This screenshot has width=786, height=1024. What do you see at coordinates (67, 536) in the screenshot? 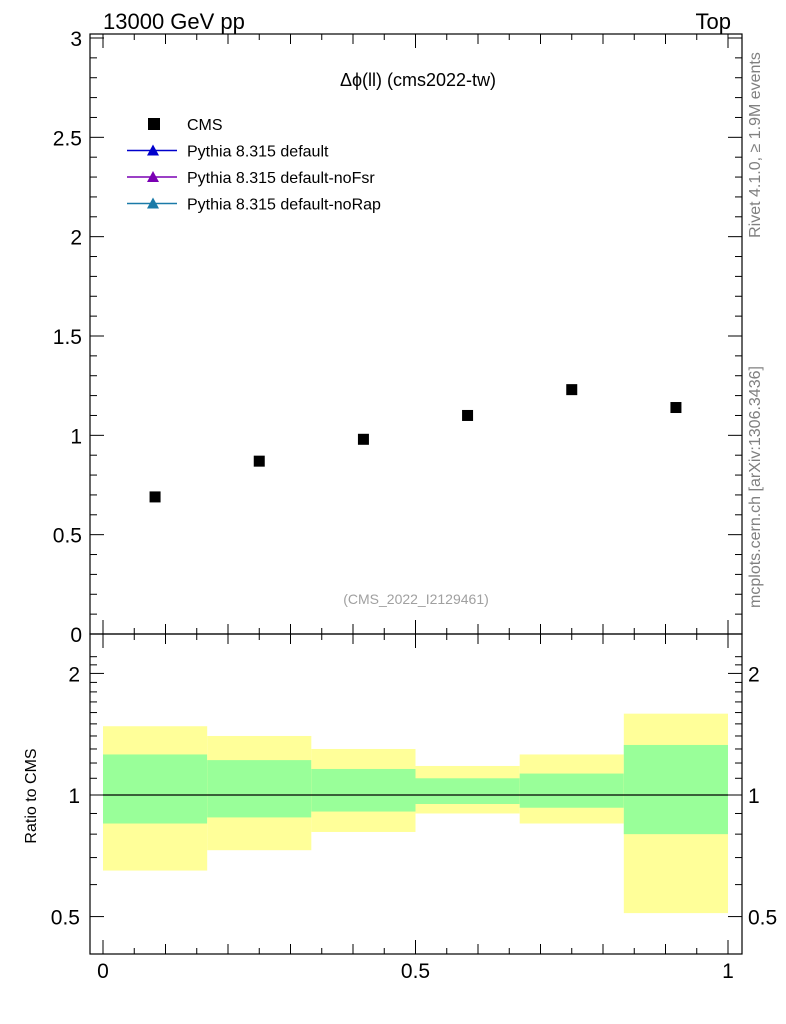
I see `main-y-tick-label: 0.5` at bounding box center [67, 536].